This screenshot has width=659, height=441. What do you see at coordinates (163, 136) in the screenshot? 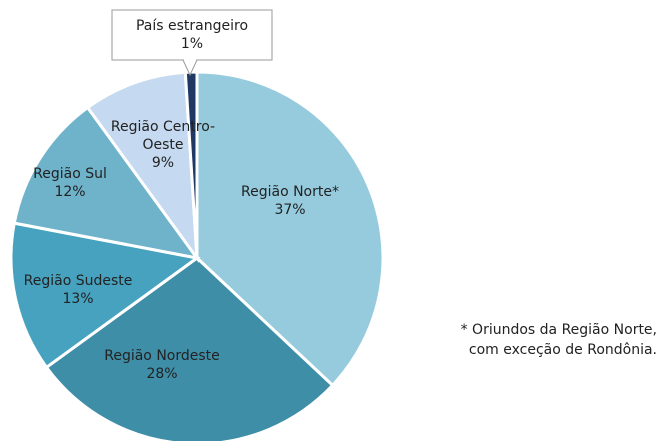
I see `slice-name: Região Centro-Oeste` at bounding box center [163, 136].